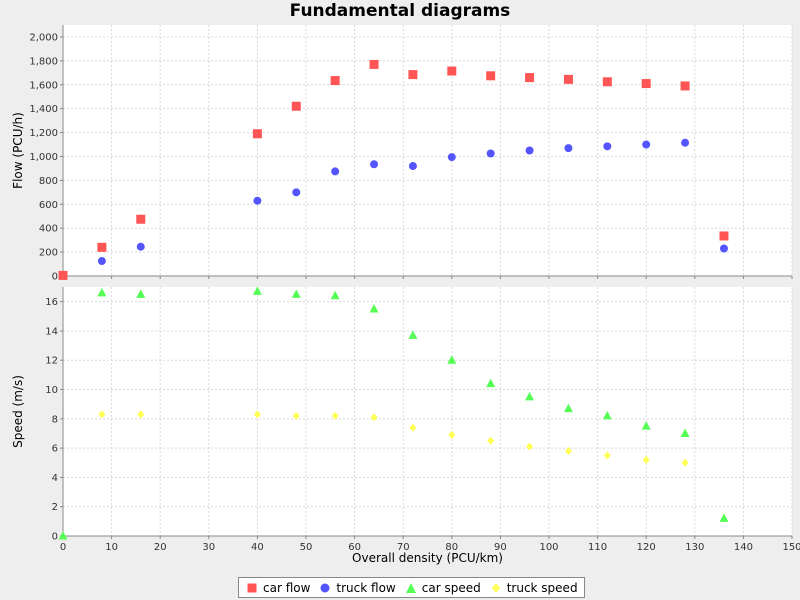  I want to click on y-tick-label: 2, so click(55, 507).